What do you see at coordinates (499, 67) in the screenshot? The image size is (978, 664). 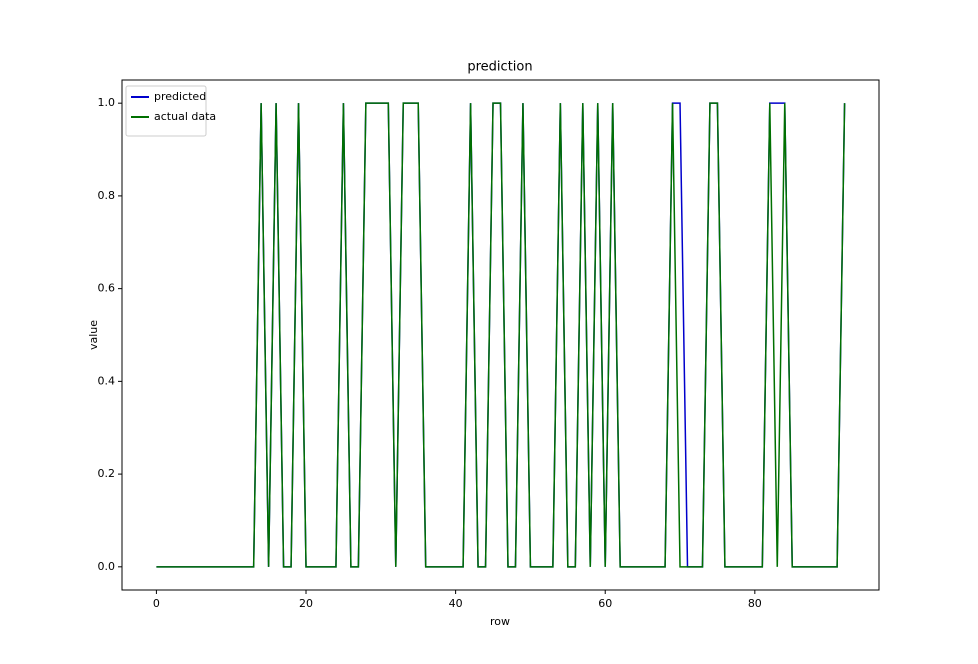 I see `chart-title: prediction` at bounding box center [499, 67].